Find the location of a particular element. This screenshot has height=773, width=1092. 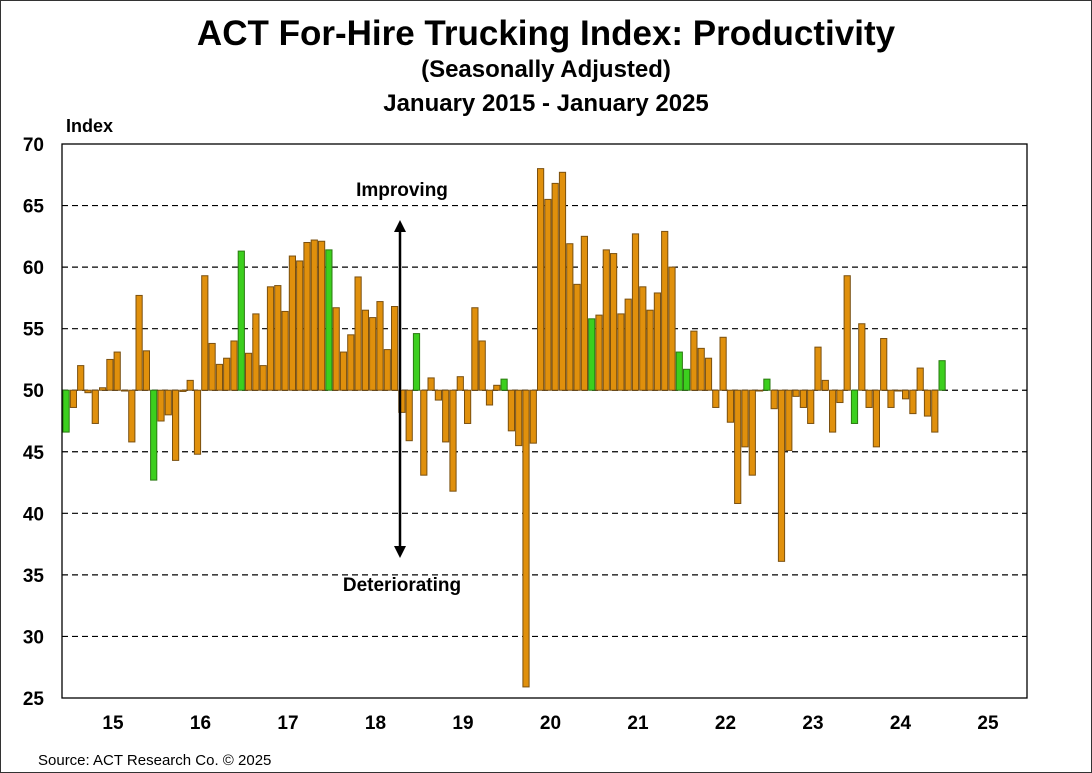

x-tick-label: 20 is located at coordinates (550, 723).